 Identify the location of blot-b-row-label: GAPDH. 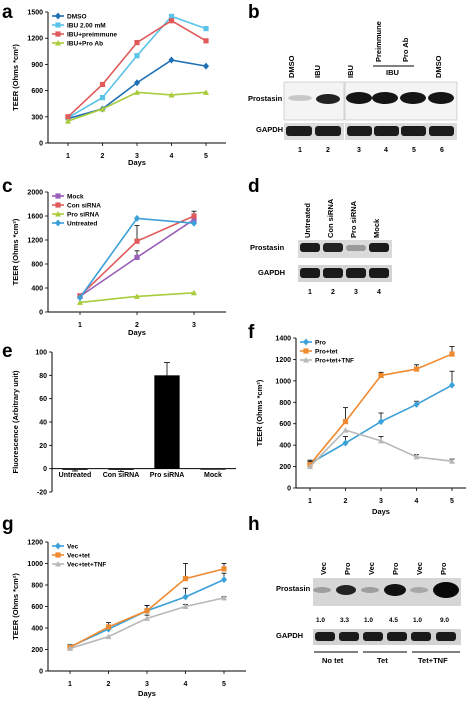
(269, 129).